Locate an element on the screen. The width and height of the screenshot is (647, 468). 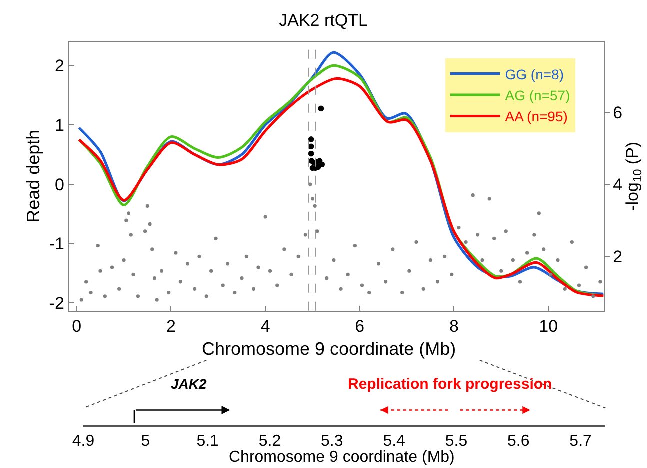
x-tick-label: 10 is located at coordinates (548, 326).